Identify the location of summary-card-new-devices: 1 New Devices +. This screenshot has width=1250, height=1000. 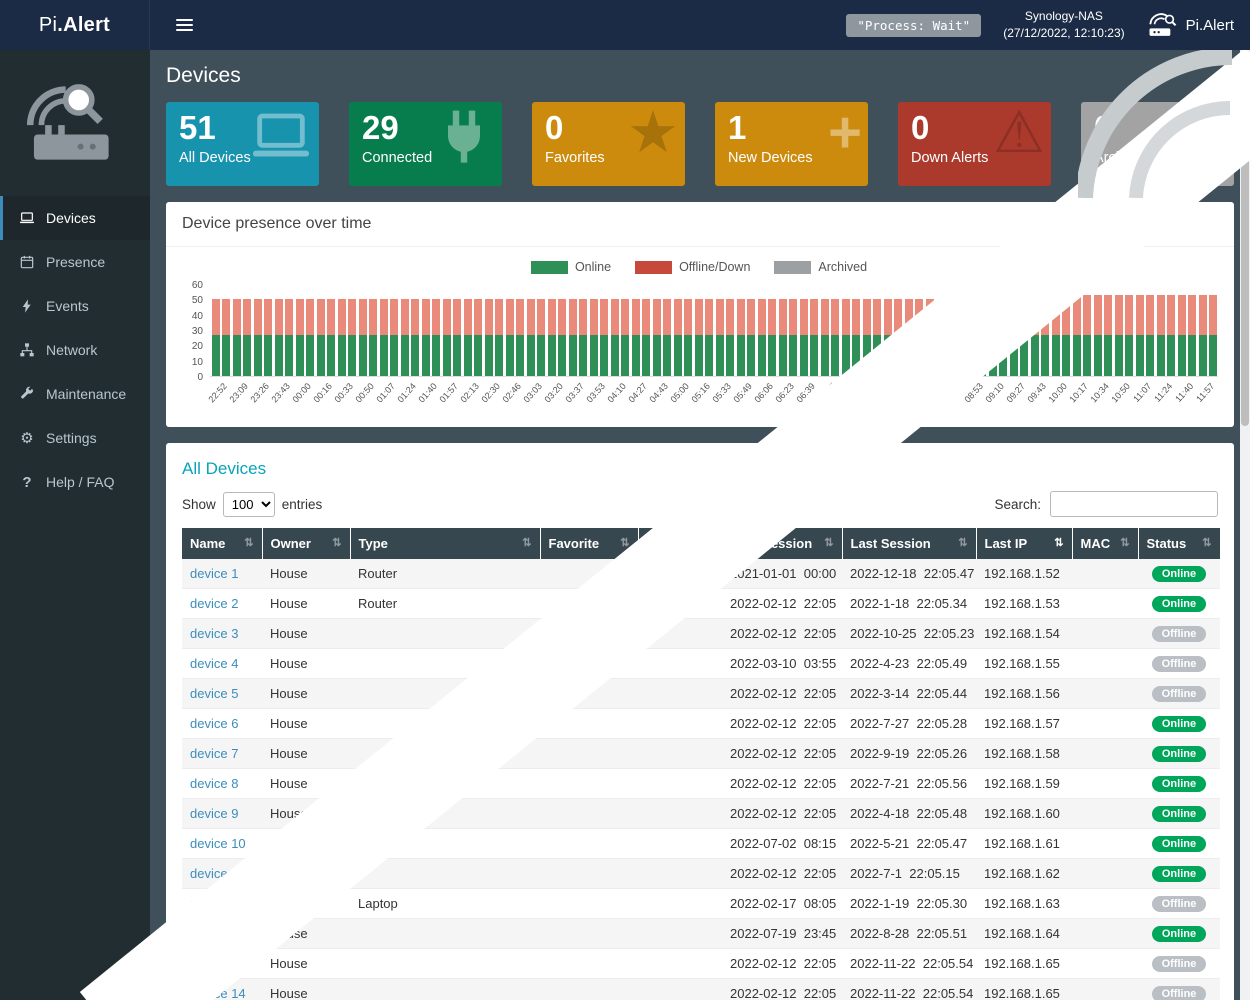
(791, 144).